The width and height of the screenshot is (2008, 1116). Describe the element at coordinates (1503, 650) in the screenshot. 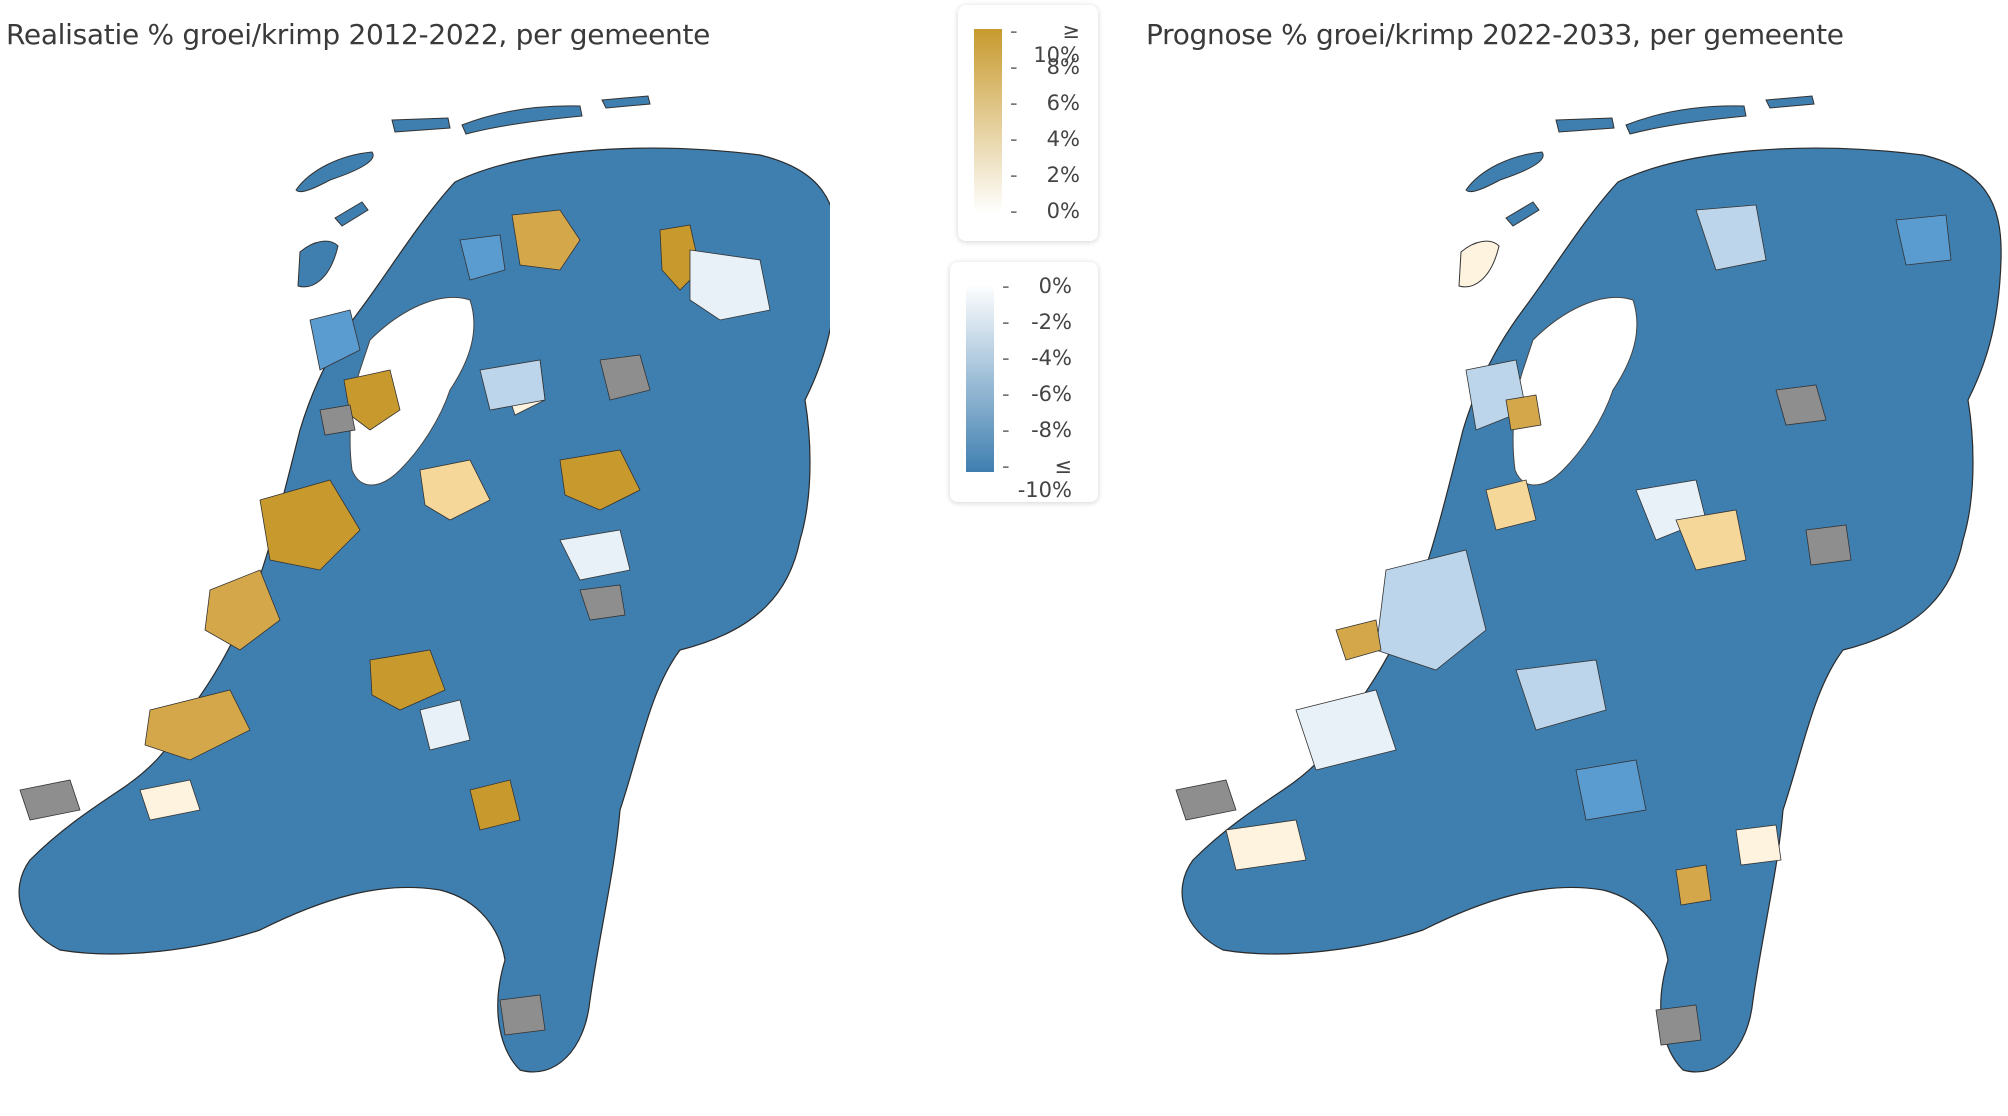

I see `growth-regions` at that location.